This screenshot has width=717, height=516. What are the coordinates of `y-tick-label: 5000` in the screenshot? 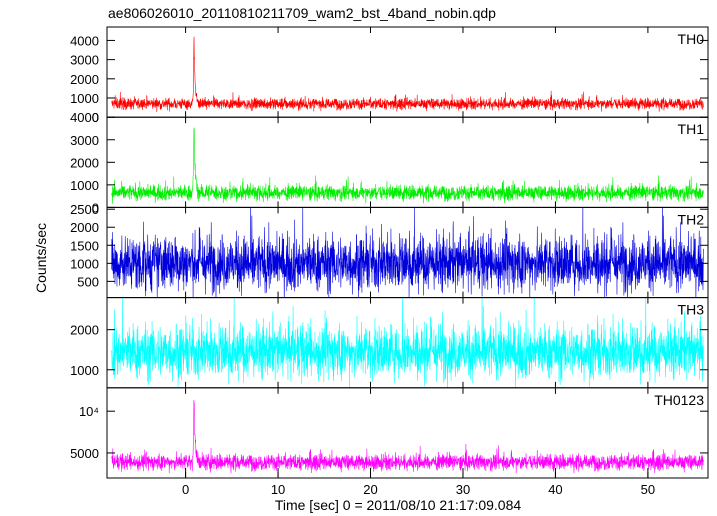 It's located at (84, 453).